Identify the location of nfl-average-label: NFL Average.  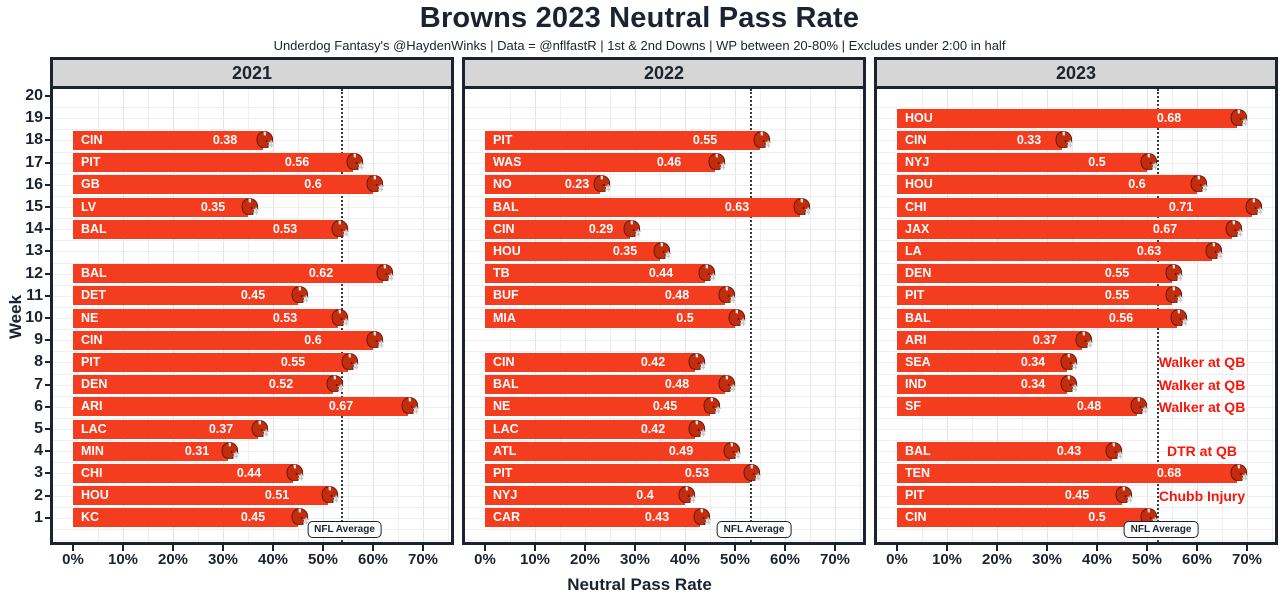
(344, 529).